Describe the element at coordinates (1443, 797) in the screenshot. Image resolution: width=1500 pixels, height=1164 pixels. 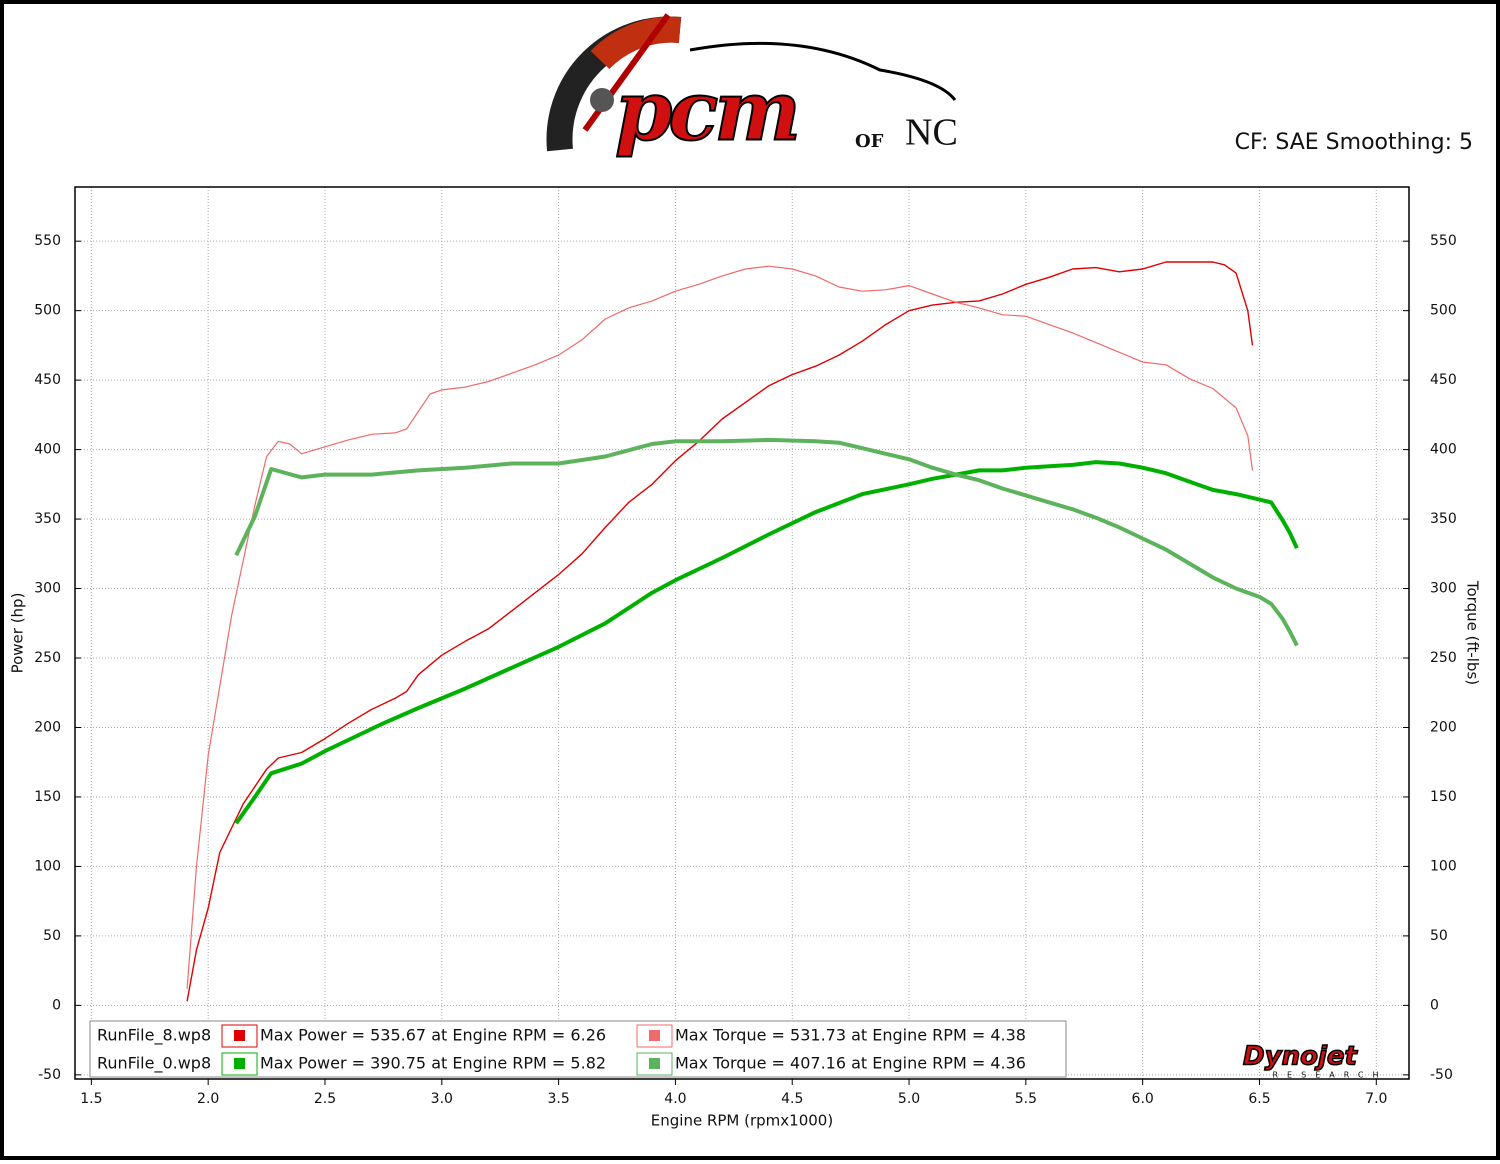
I see `y2-tick-label: 150` at that location.